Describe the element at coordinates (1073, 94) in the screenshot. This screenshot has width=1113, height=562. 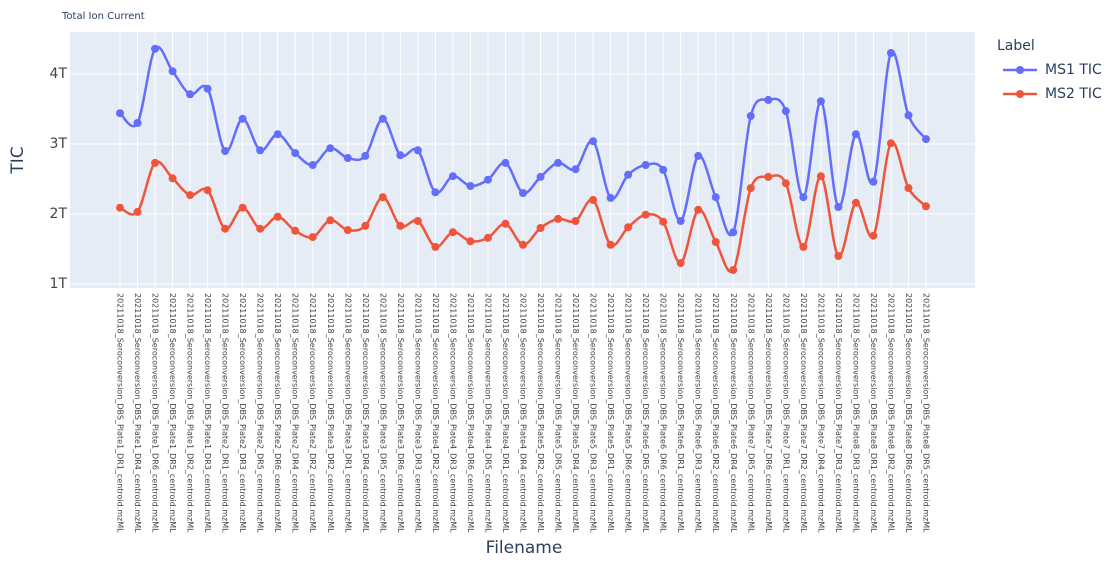
I see `legend-label: MS2 TIC` at that location.